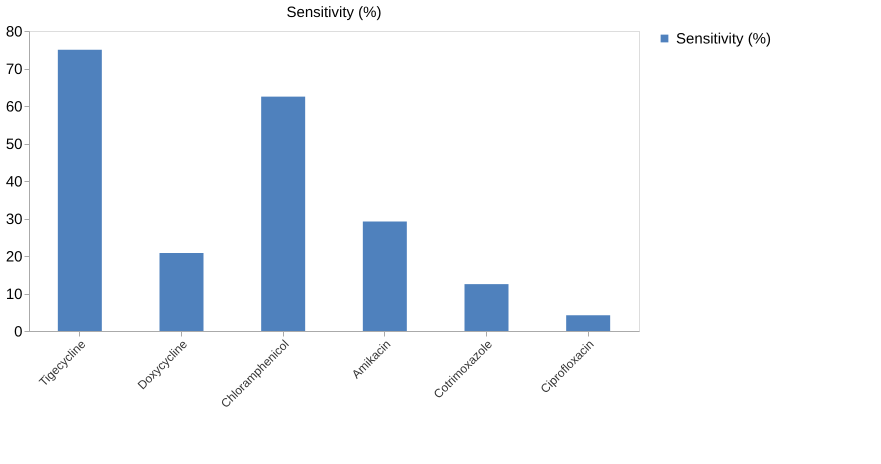  Describe the element at coordinates (14, 107) in the screenshot. I see `y-tick-label: 60` at that location.